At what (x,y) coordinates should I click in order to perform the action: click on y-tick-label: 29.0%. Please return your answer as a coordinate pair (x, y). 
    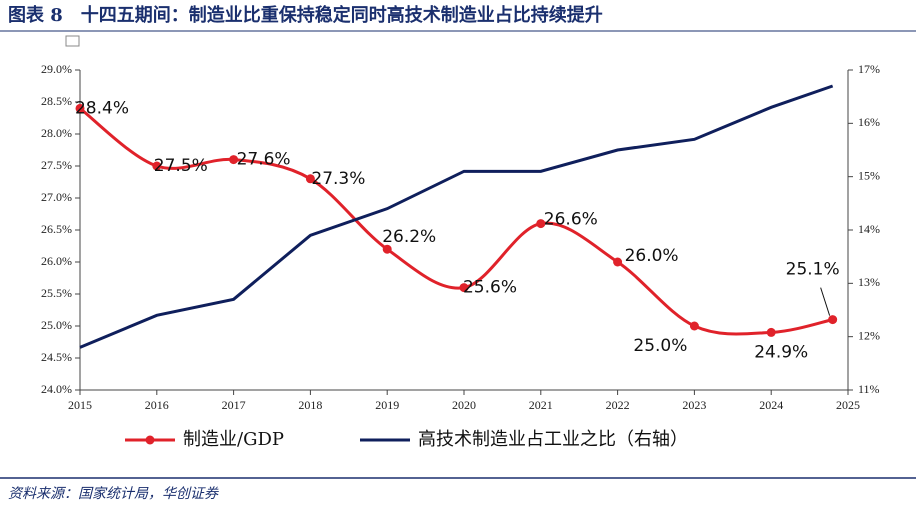
    Looking at the image, I should click on (56, 69).